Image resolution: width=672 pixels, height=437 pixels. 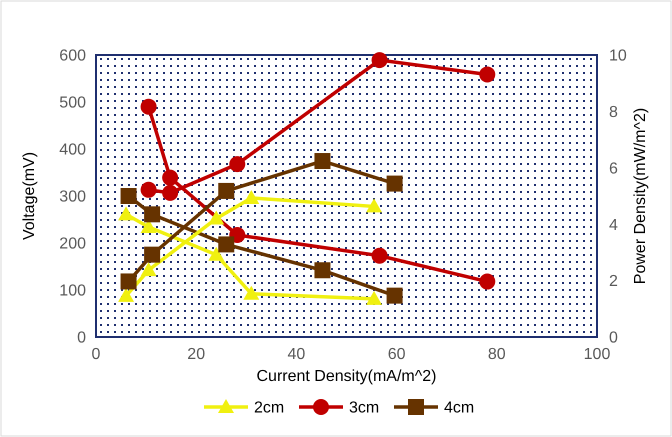 I want to click on y-axis-title: Voltage(mV), so click(x=29, y=196).